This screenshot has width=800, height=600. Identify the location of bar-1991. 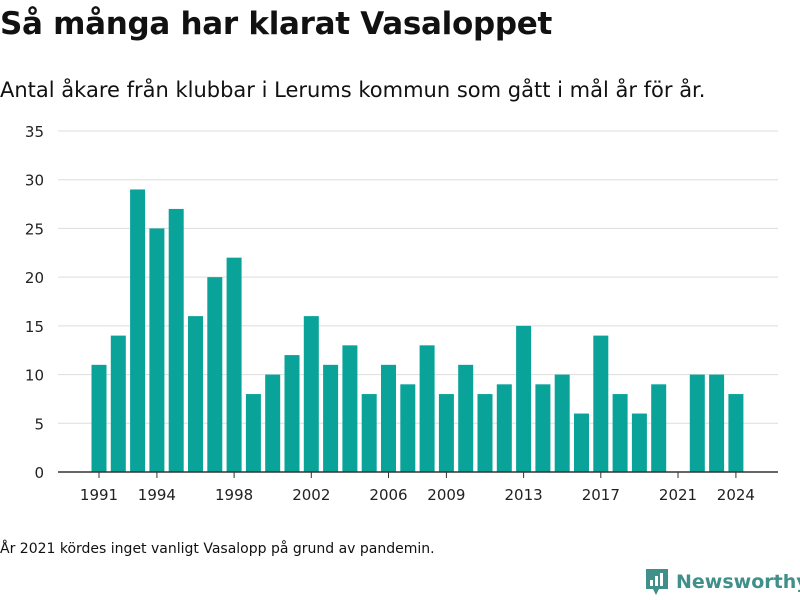
(99, 418).